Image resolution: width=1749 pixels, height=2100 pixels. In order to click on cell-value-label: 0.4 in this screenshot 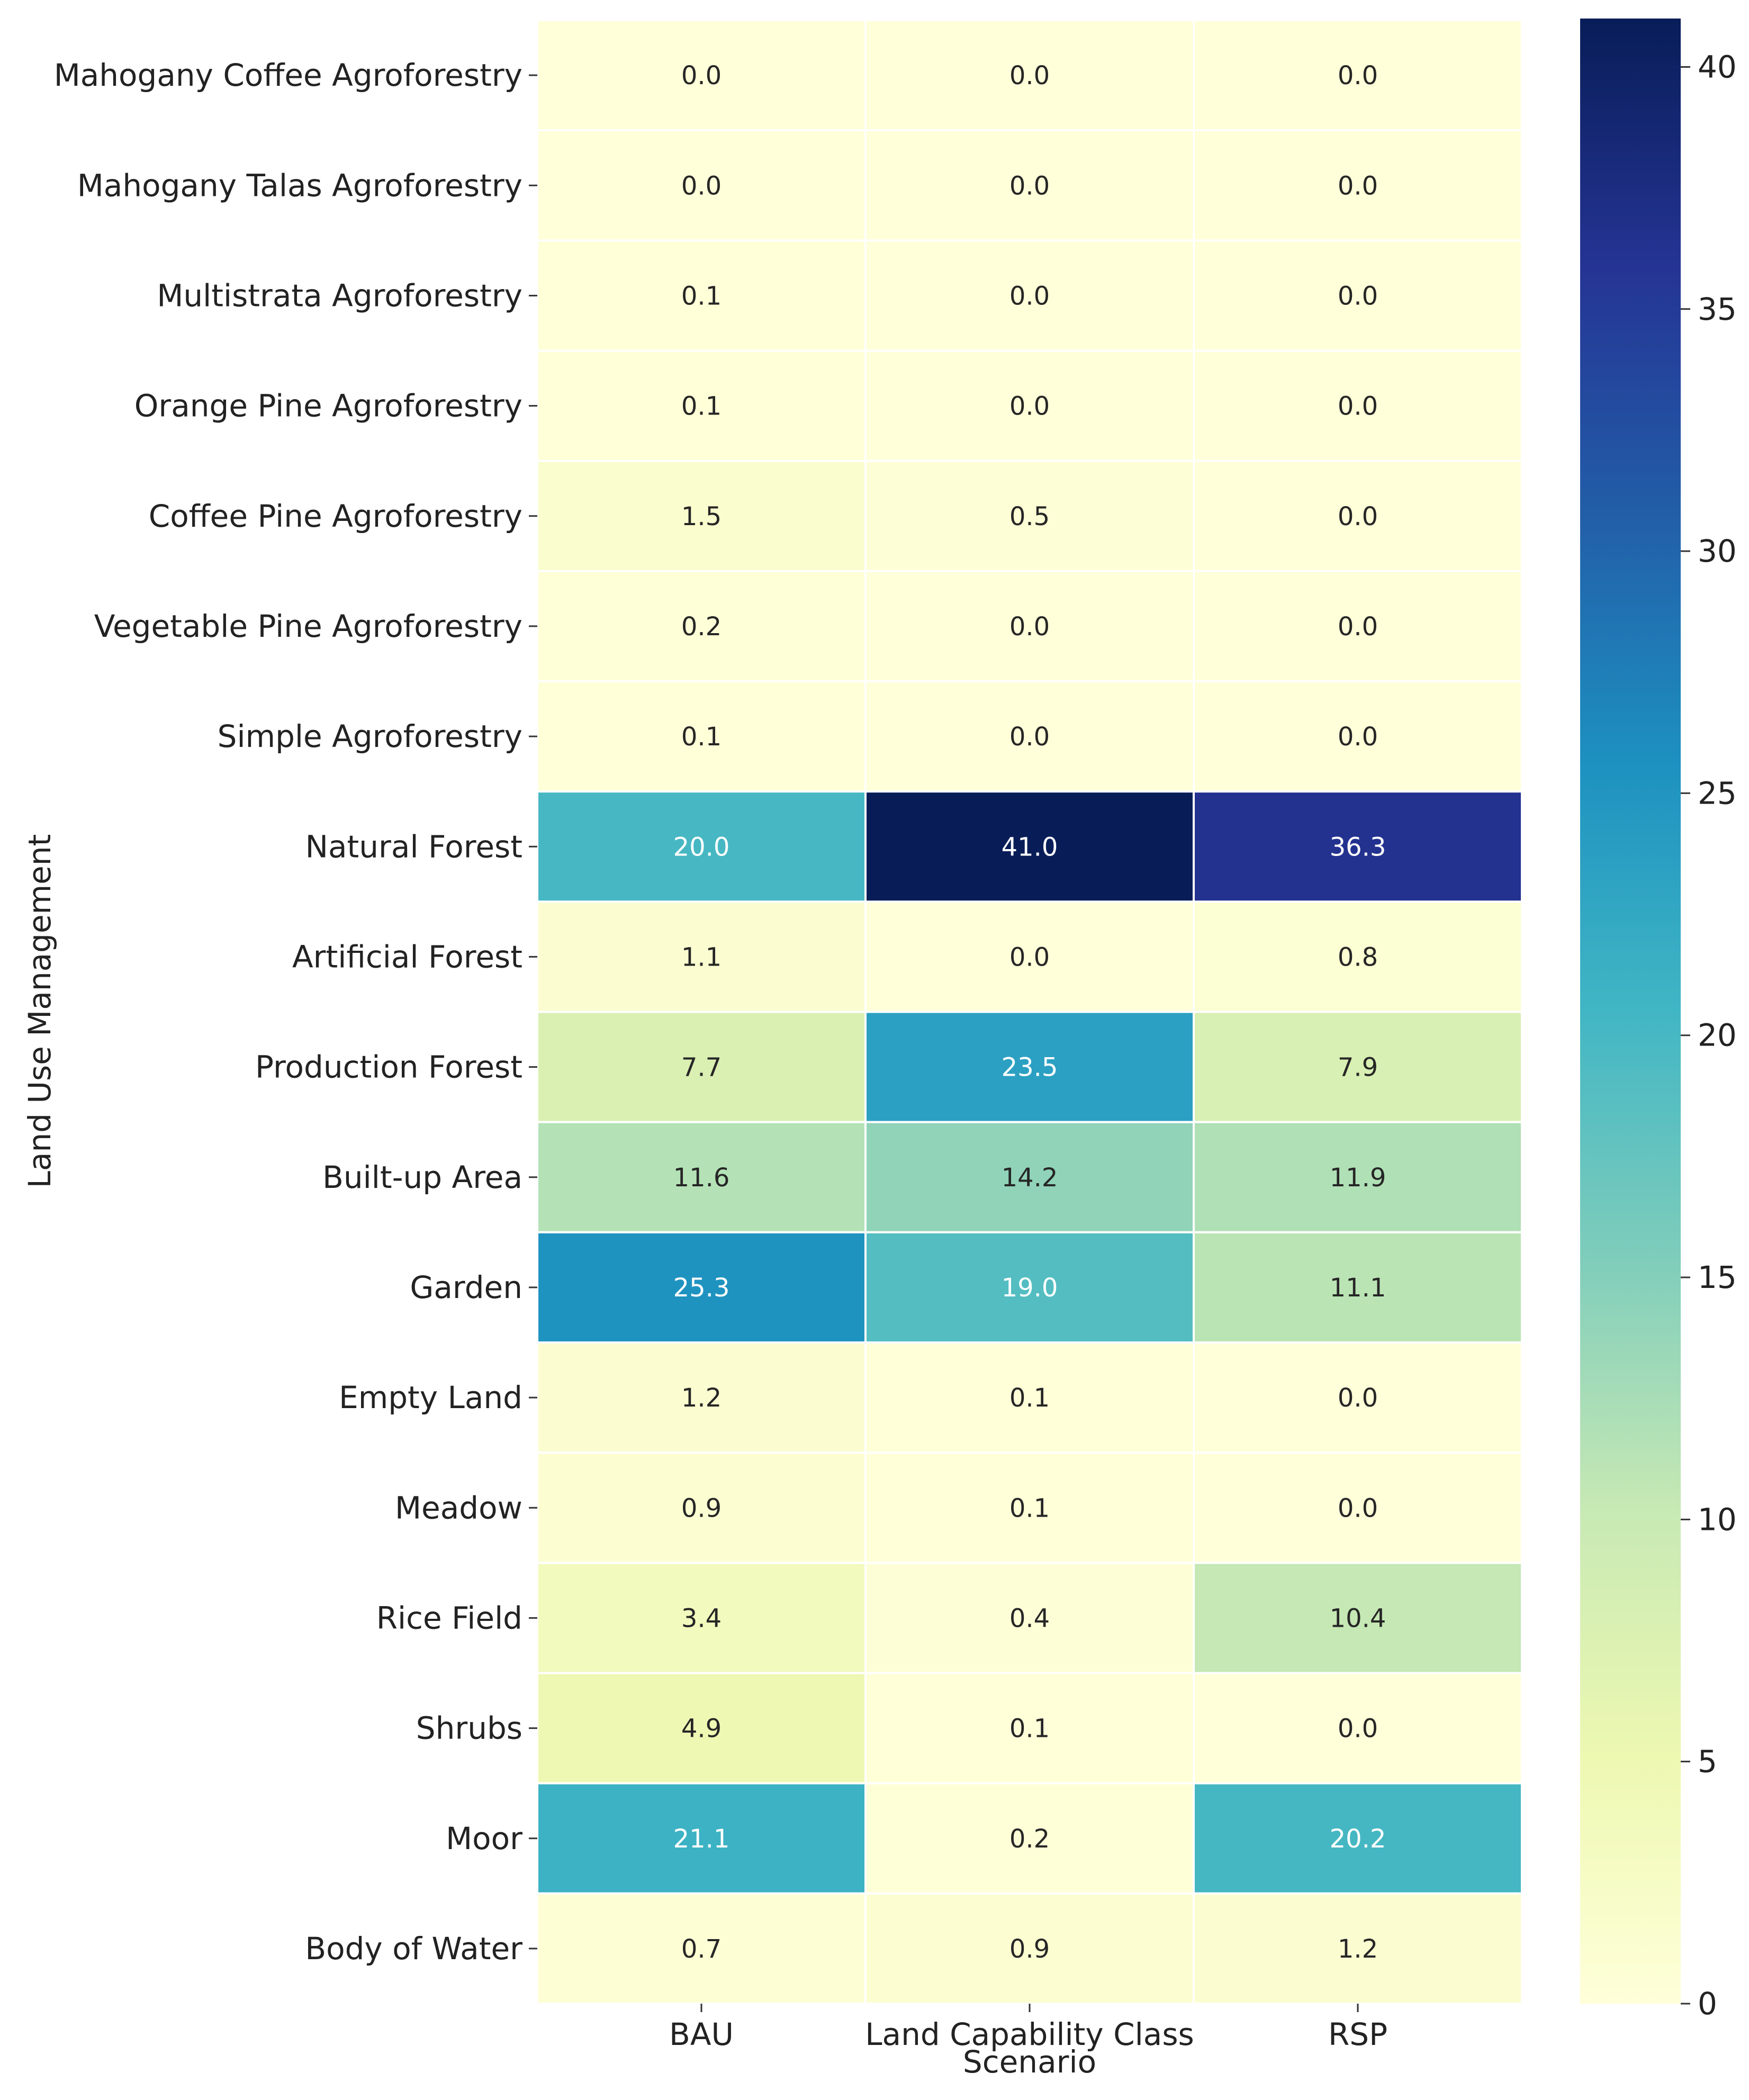, I will do `click(1029, 1618)`.